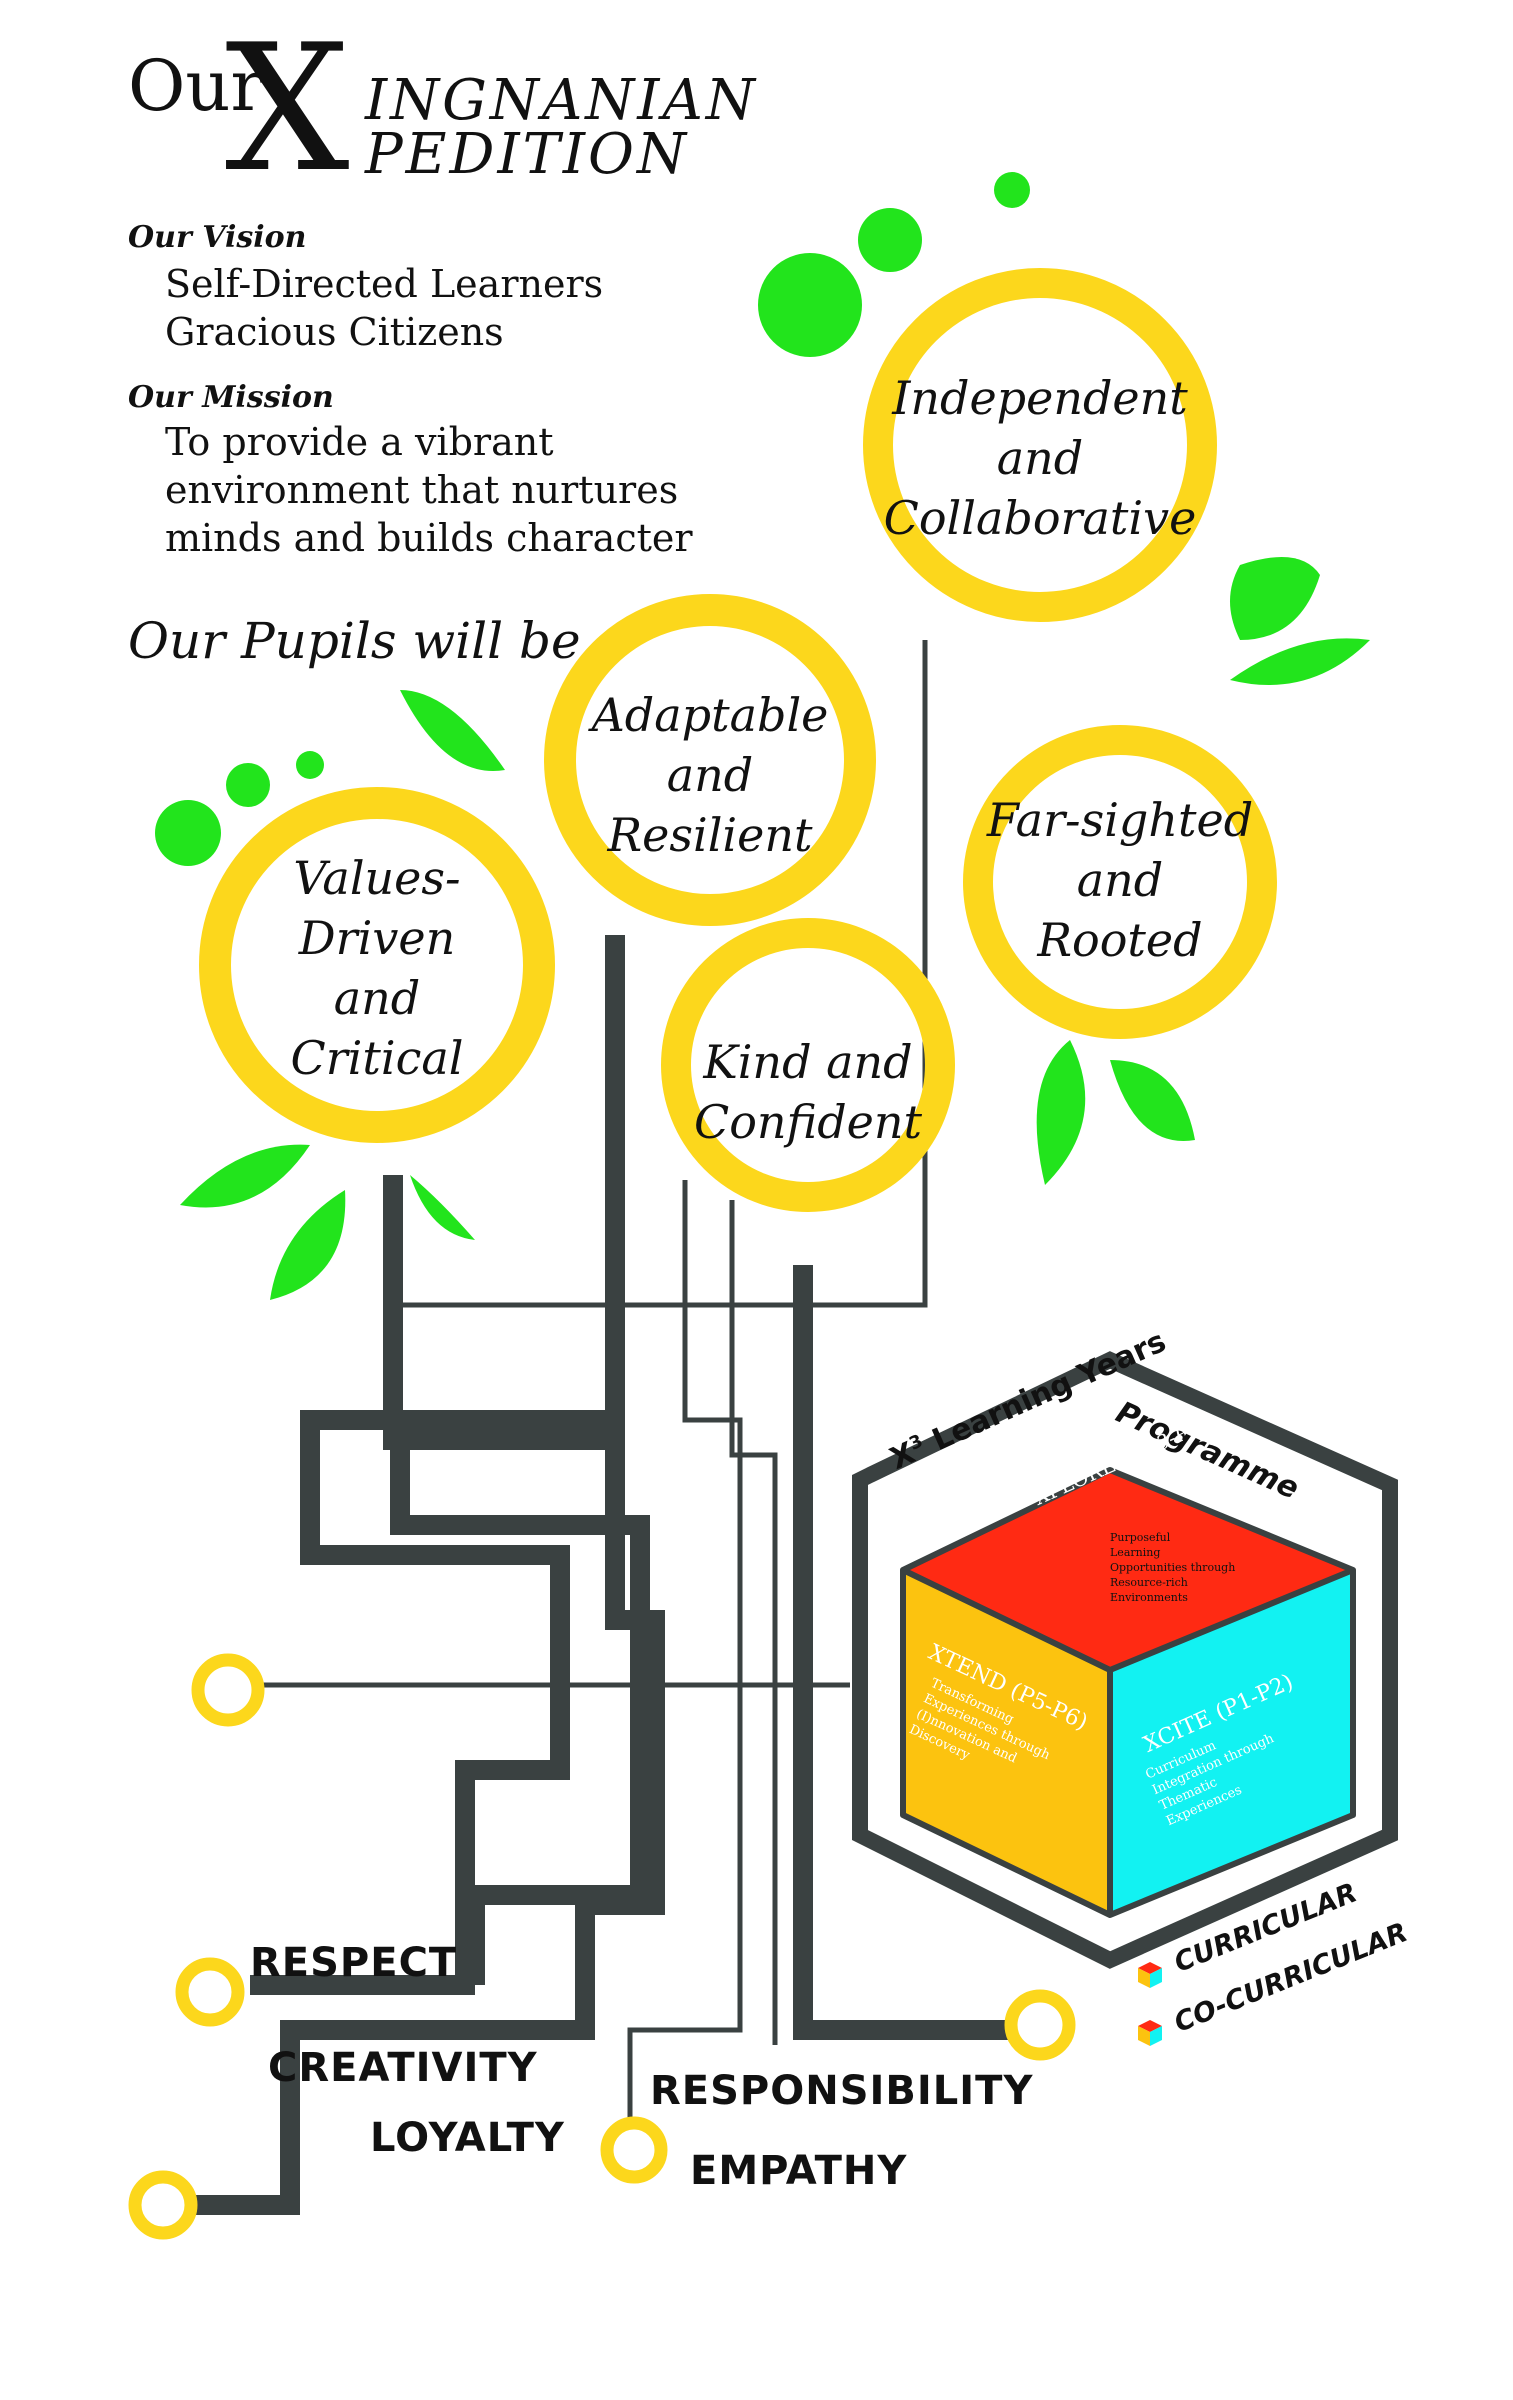 The image size is (1513, 2400). Describe the element at coordinates (429, 538) in the screenshot. I see `mission-line: minds and builds character` at that location.